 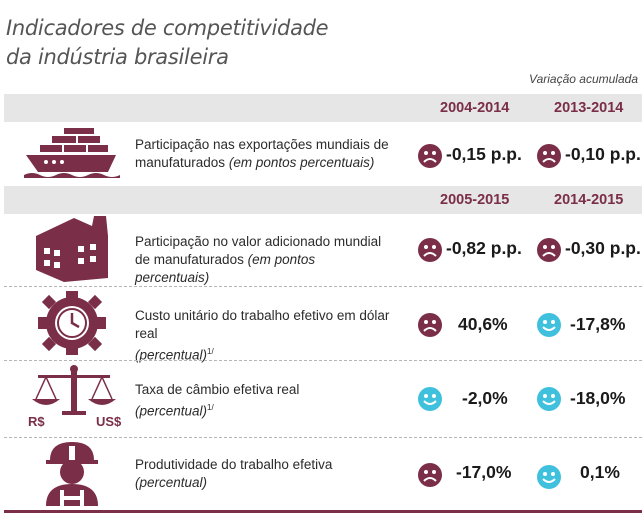 What do you see at coordinates (74, 155) in the screenshot?
I see `cargo-ship-icon` at bounding box center [74, 155].